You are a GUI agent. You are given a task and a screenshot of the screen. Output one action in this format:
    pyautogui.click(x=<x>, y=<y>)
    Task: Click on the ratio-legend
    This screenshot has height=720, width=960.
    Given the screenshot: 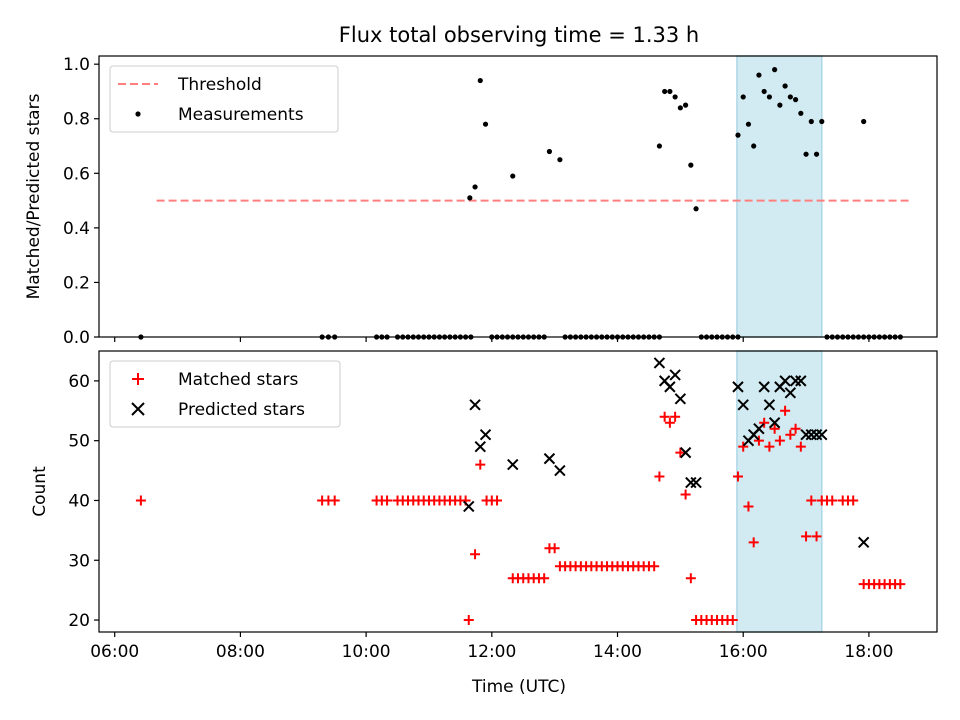 What is the action you would take?
    pyautogui.click(x=224, y=99)
    